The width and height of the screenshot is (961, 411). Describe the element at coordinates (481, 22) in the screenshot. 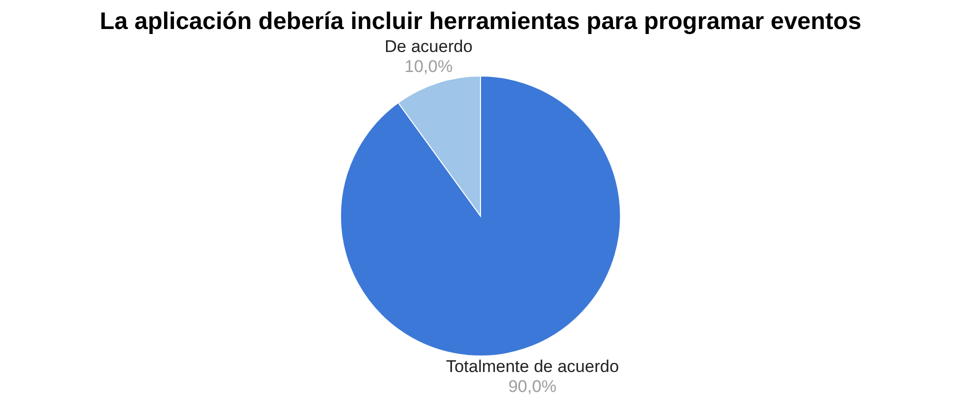

I see `chart-title: La aplicación debería incluir herramientas para programar eventos` at that location.